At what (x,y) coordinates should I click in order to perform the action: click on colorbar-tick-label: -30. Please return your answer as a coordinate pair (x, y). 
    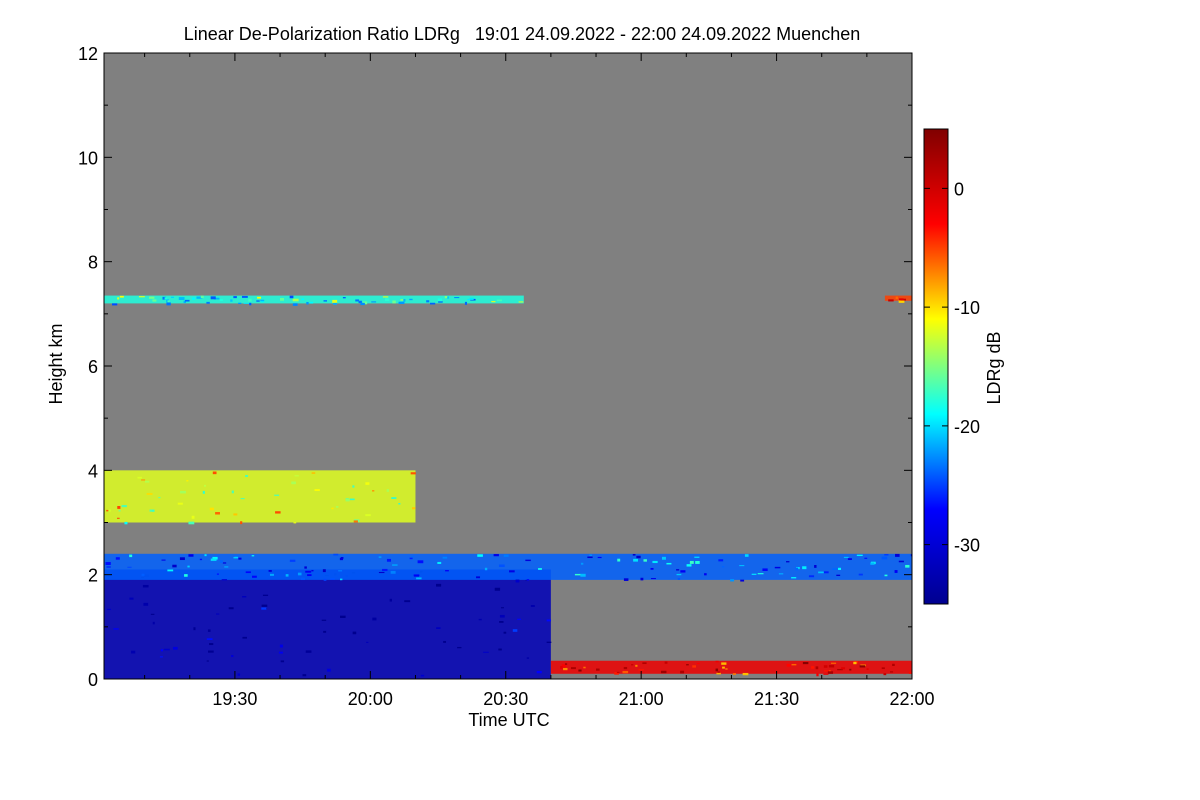
    Looking at the image, I should click on (967, 546).